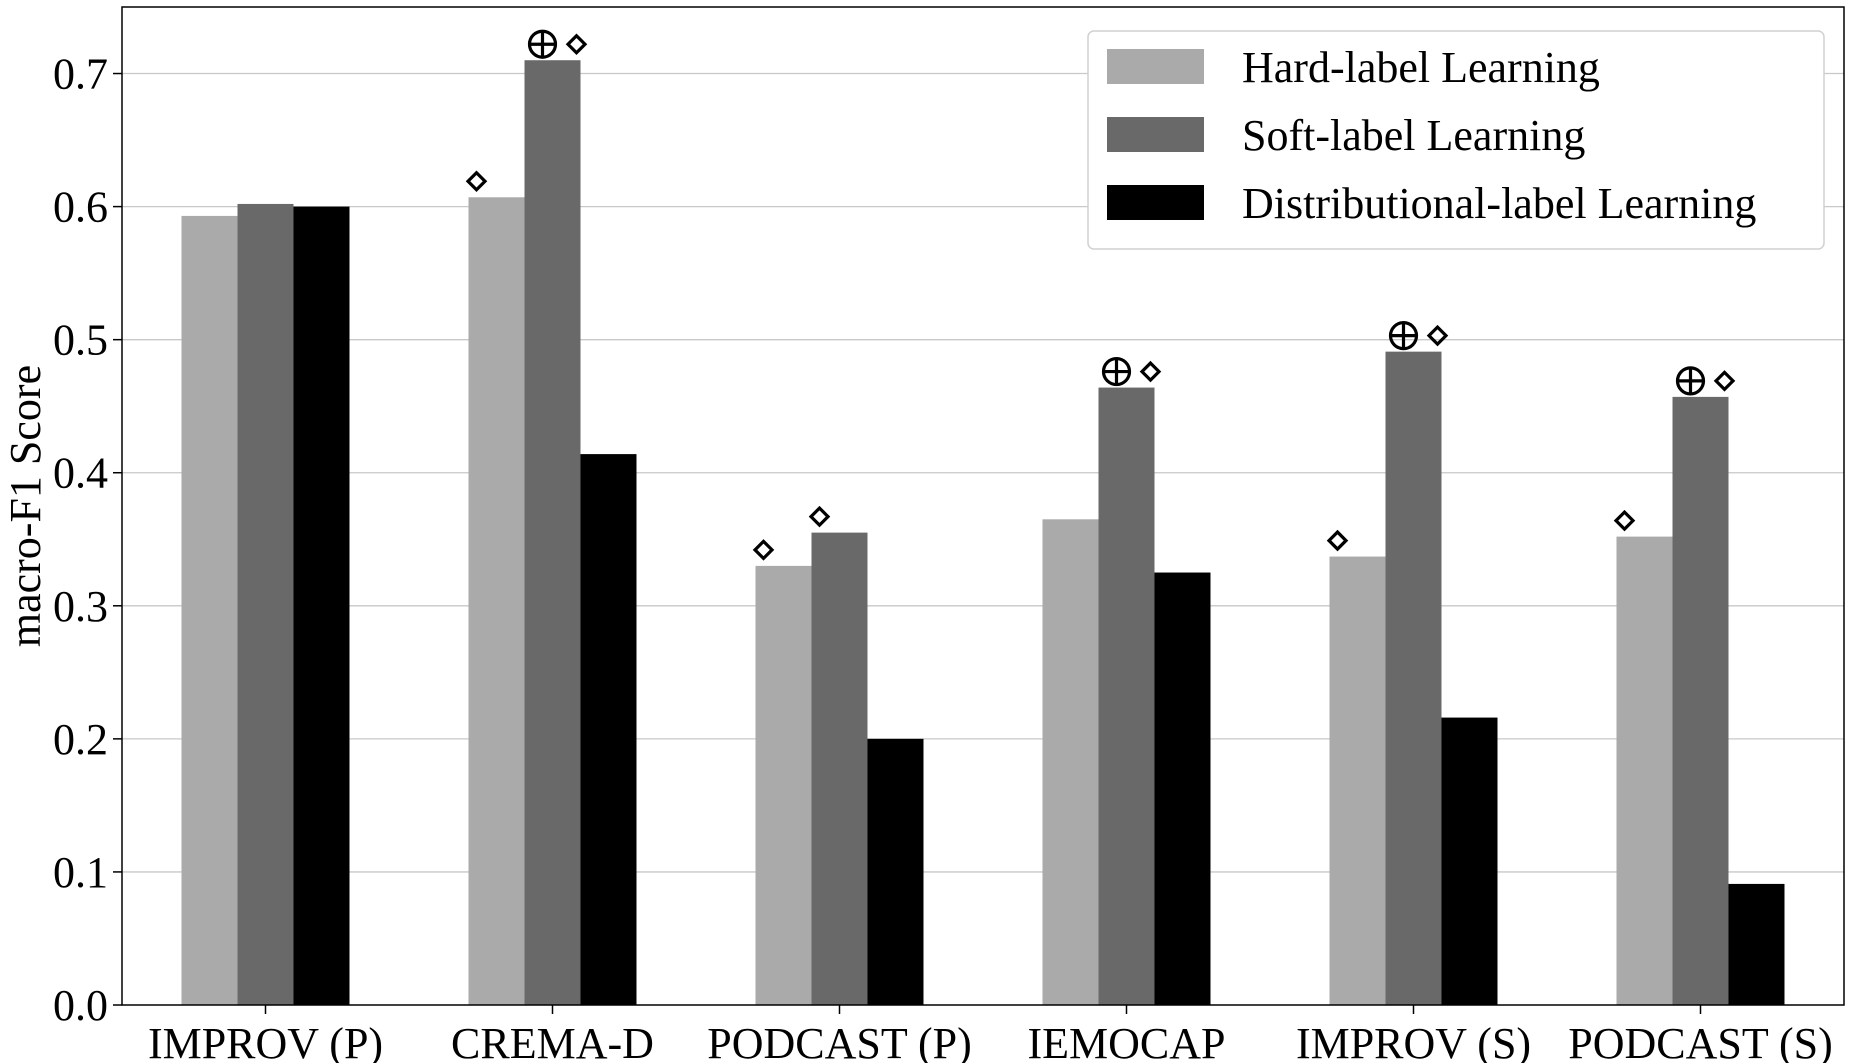 The height and width of the screenshot is (1063, 1853). Describe the element at coordinates (80, 1005) in the screenshot. I see `y-tick-label: 0.0` at that location.